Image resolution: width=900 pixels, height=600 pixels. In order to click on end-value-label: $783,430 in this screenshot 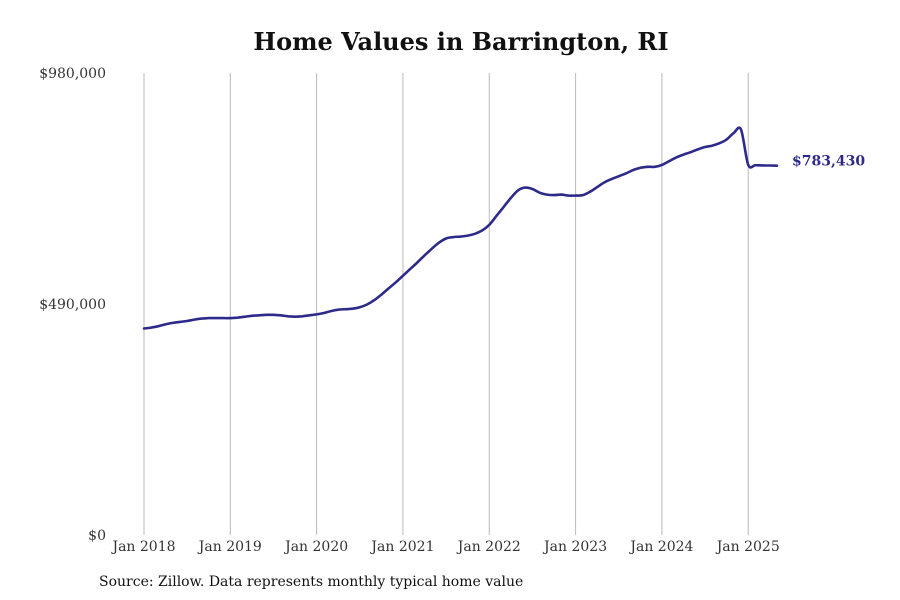, I will do `click(828, 162)`.